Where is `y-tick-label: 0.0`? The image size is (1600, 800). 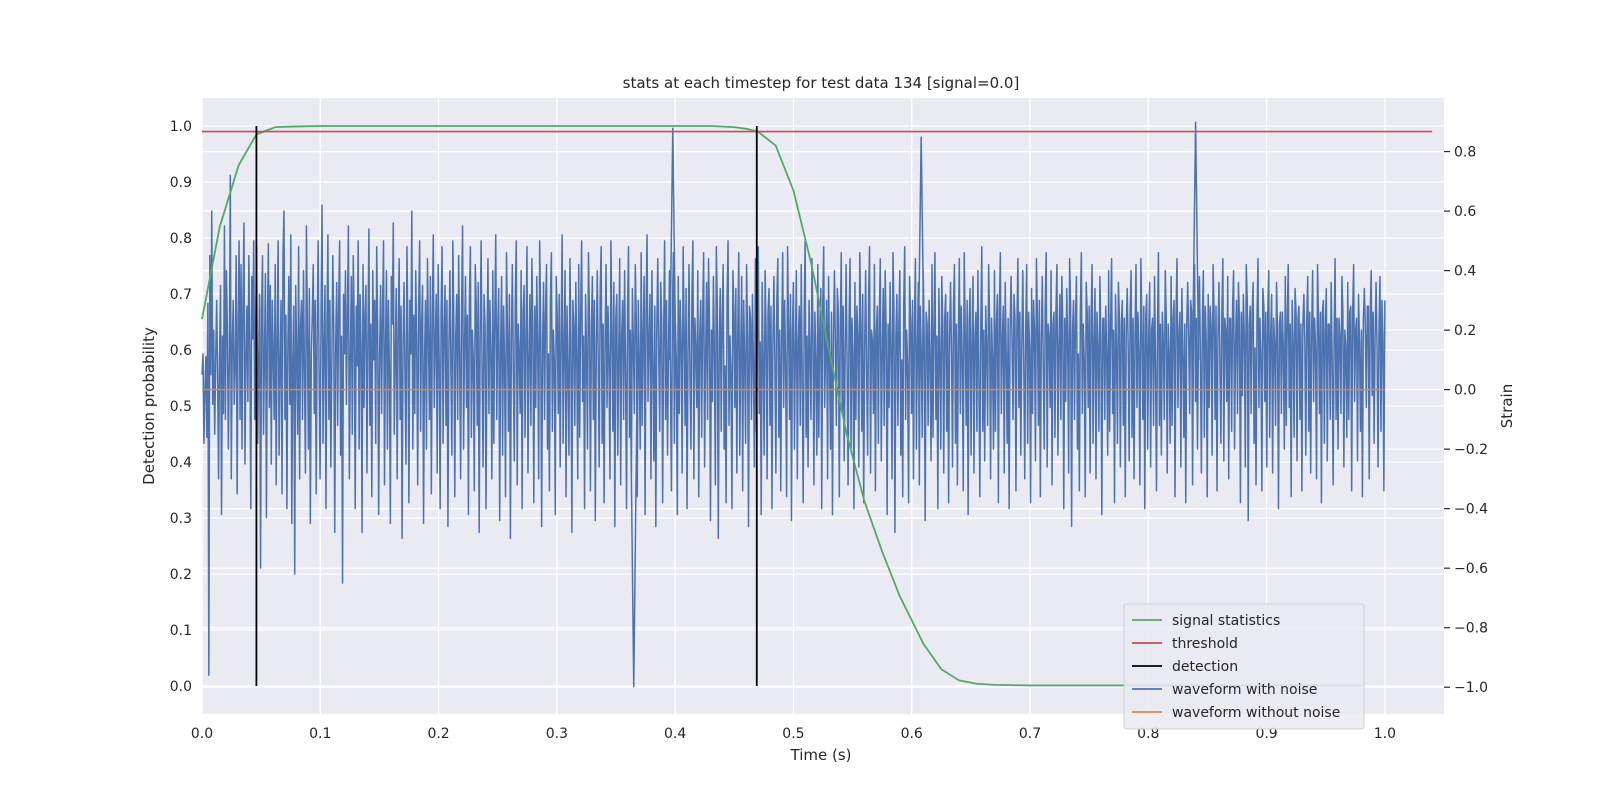 y-tick-label: 0.0 is located at coordinates (181, 687).